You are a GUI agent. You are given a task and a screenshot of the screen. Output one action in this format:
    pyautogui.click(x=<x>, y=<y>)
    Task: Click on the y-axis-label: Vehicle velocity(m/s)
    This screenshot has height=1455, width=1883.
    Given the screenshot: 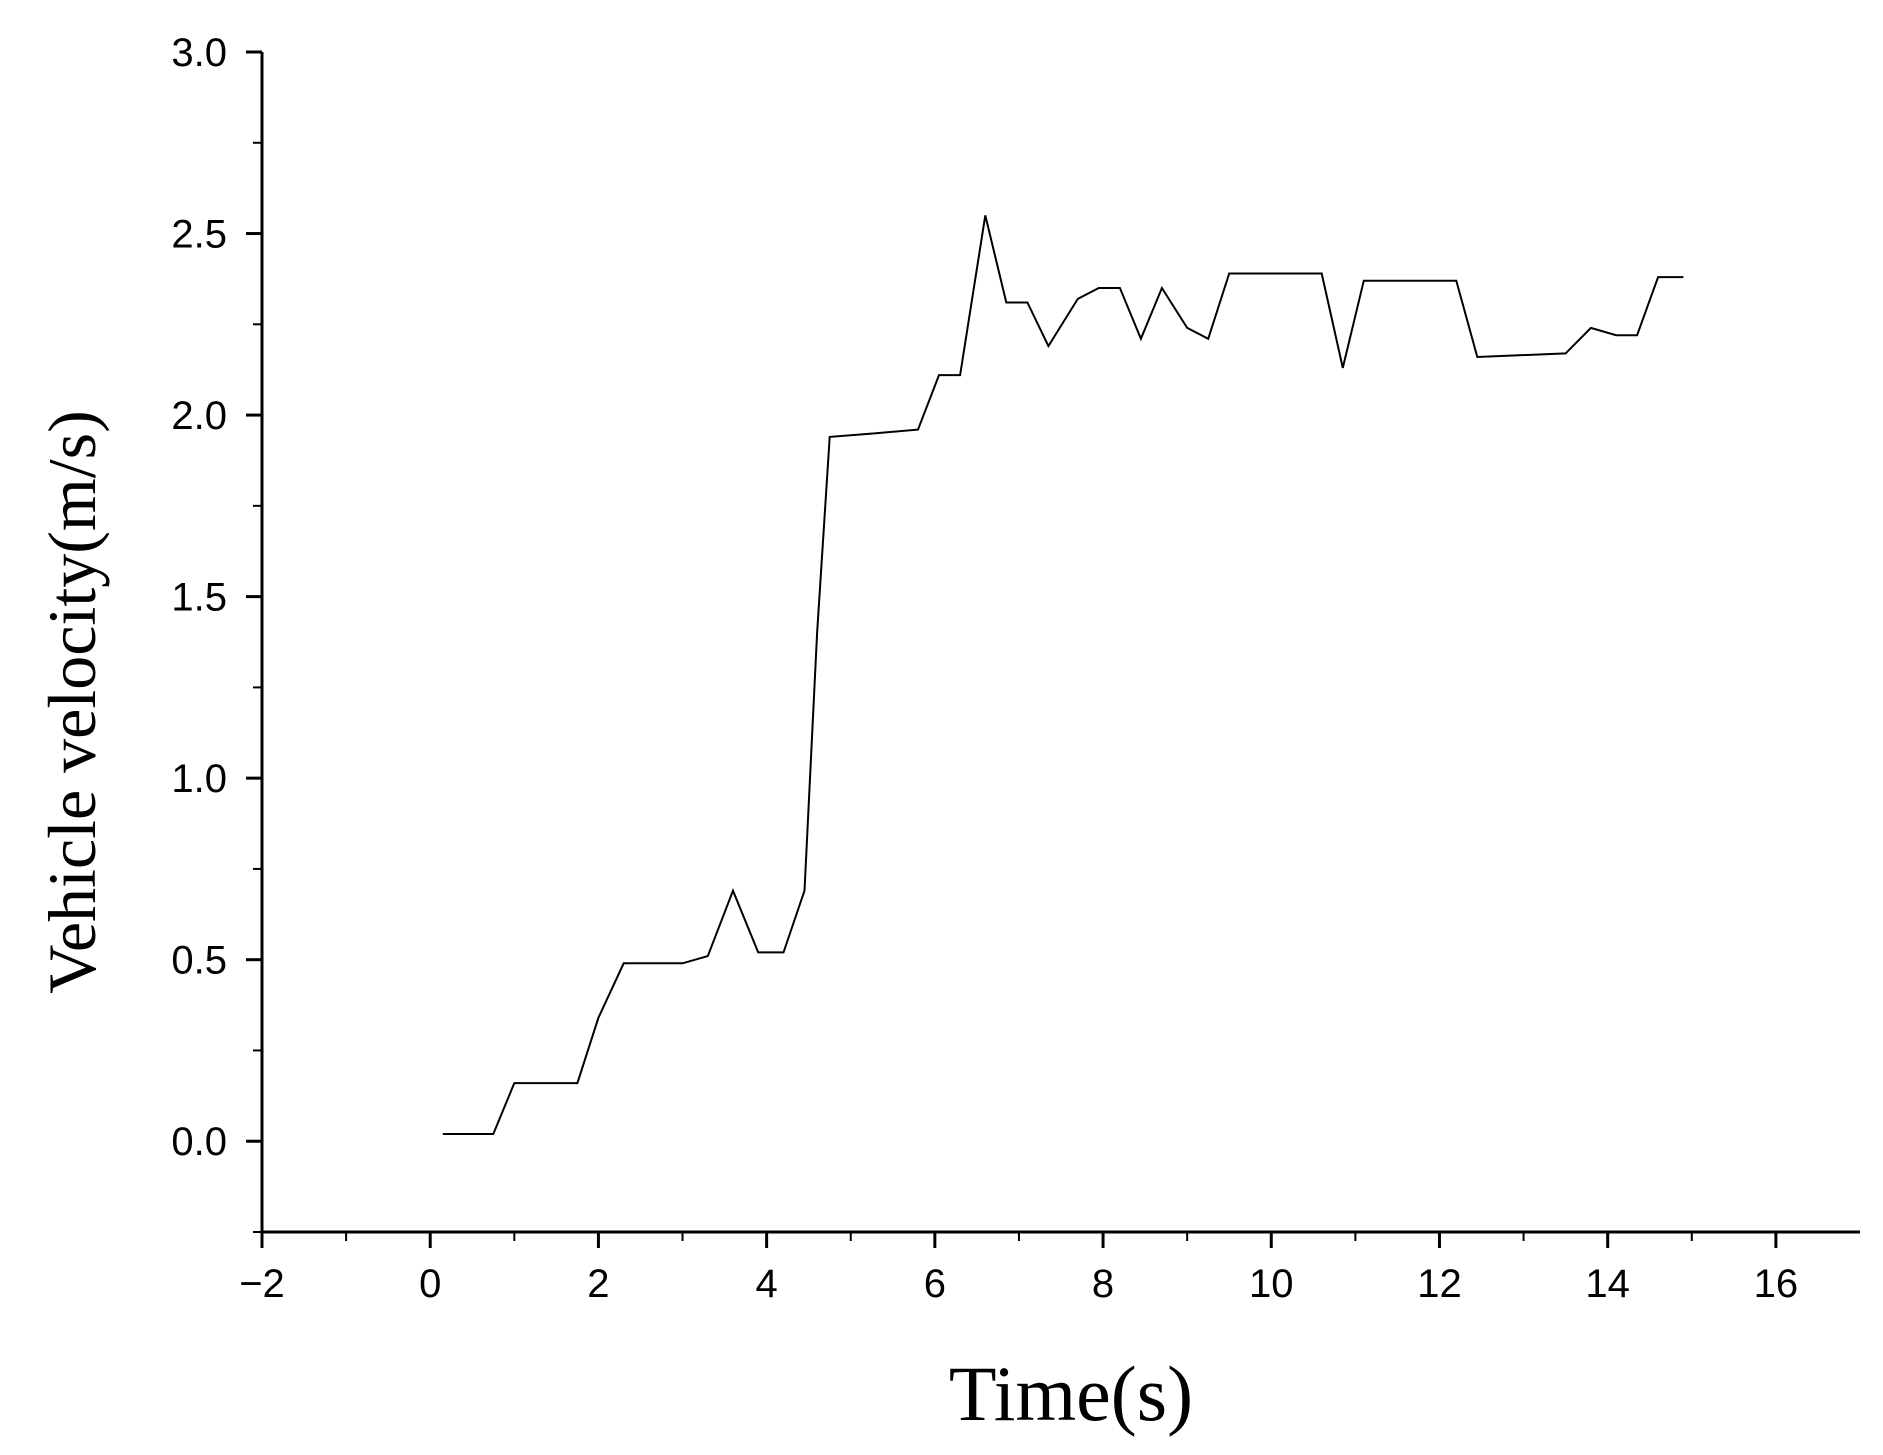 What is the action you would take?
    pyautogui.click(x=72, y=701)
    